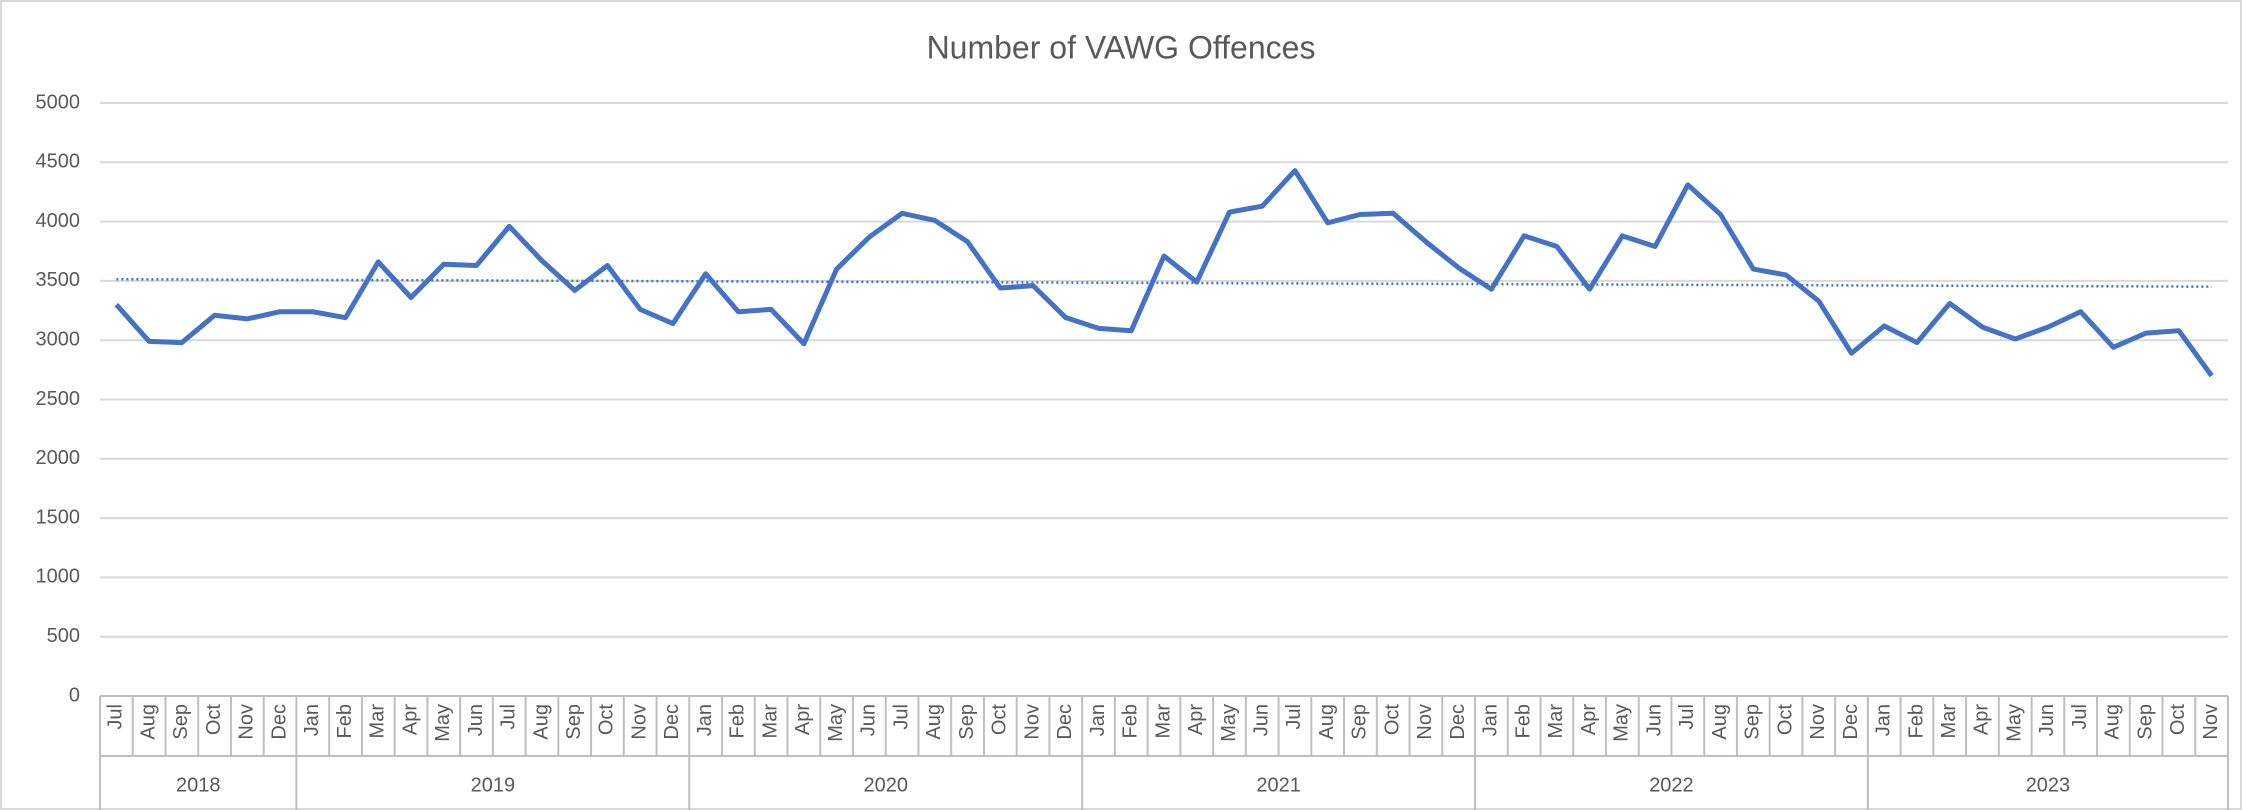  I want to click on chart-title: Number of VAWG Offences, so click(1121, 47).